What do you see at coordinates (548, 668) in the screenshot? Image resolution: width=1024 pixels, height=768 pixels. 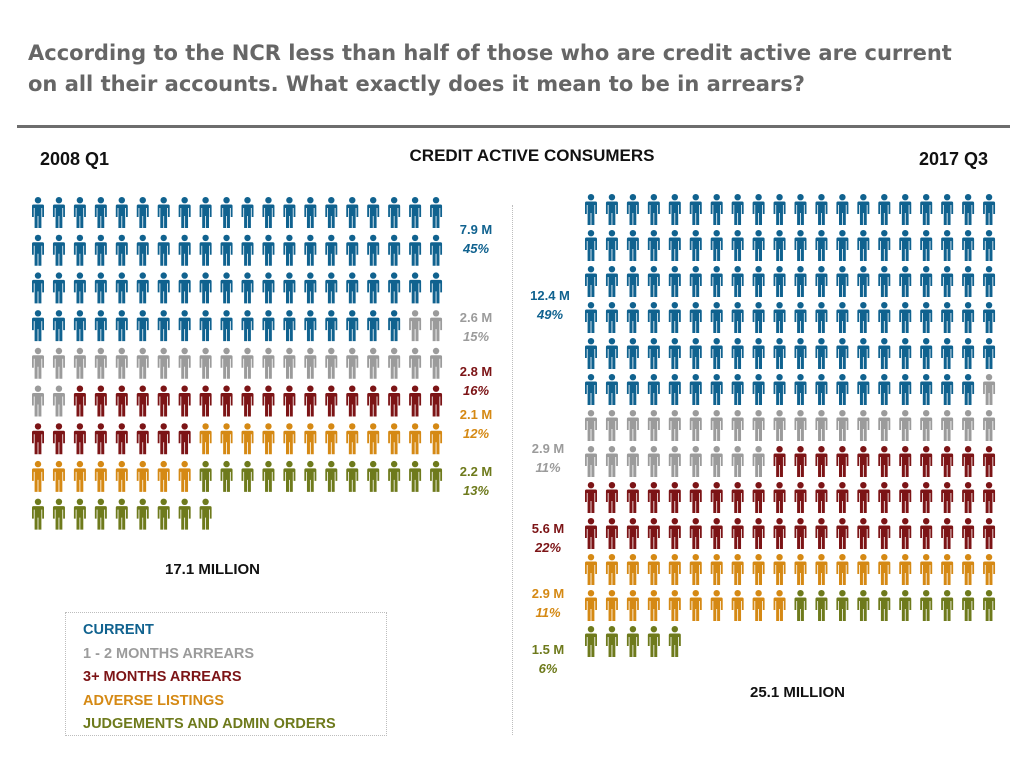 I see `percent-label: 6%` at bounding box center [548, 668].